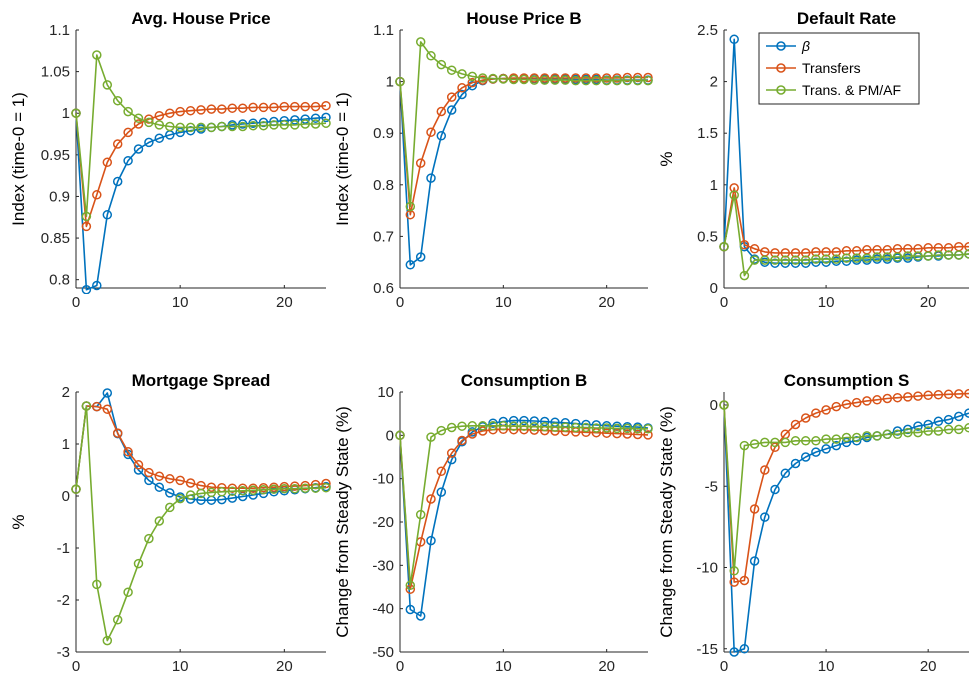 This screenshot has height=688, width=969. Describe the element at coordinates (66, 444) in the screenshot. I see `y-tick-label: 1` at that location.